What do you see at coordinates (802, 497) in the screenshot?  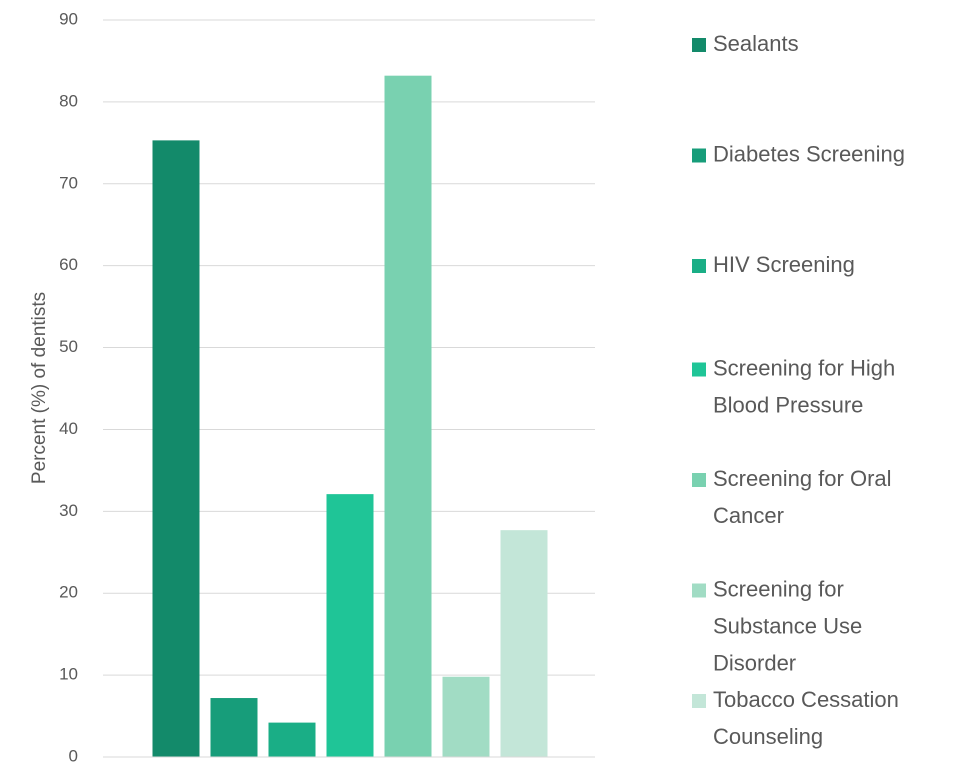 I see `legend-label: Screening for Oral Cancer` at bounding box center [802, 497].